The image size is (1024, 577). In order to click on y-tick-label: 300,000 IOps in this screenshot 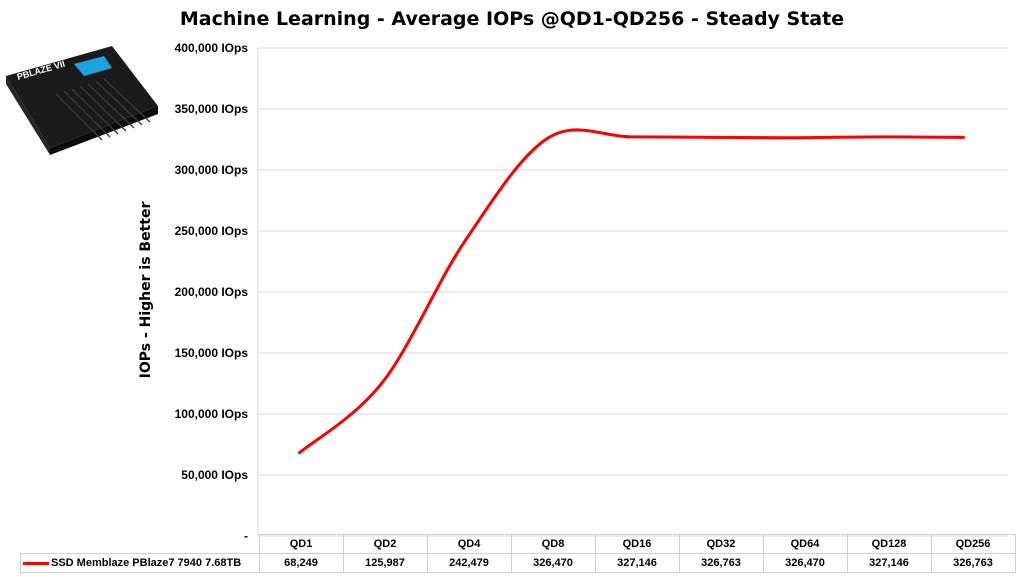, I will do `click(212, 170)`.